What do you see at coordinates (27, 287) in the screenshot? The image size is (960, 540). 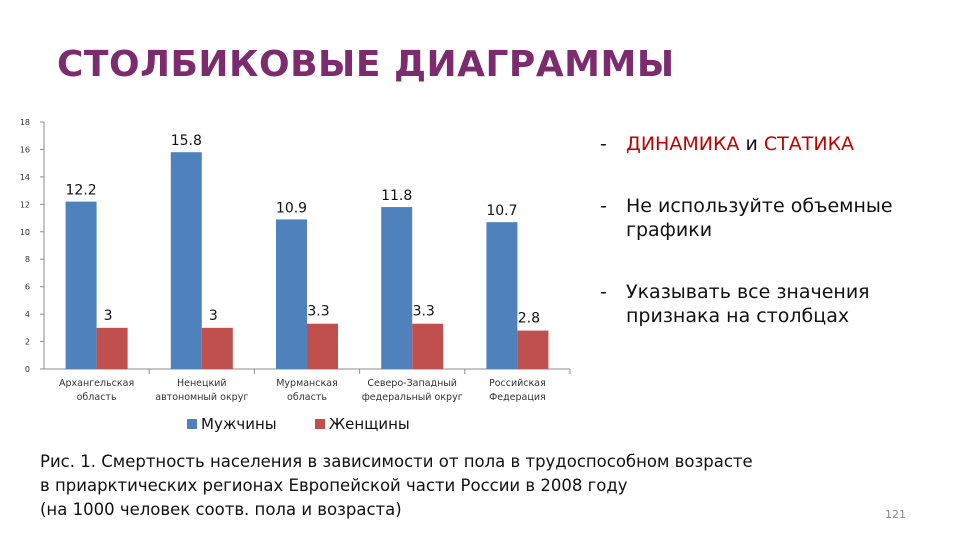 I see `y-tick-label: 6` at bounding box center [27, 287].